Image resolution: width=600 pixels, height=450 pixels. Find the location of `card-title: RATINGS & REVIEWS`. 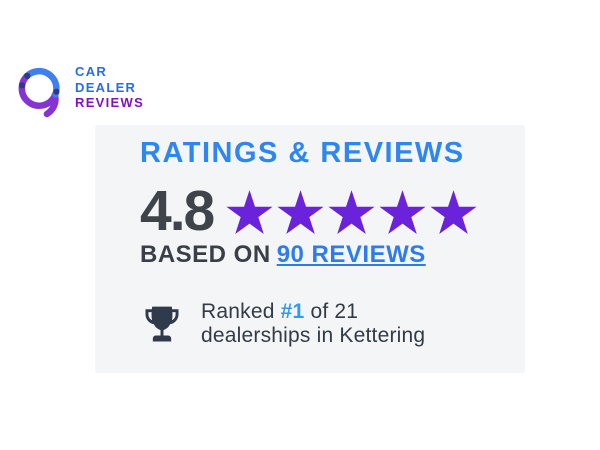

card-title: RATINGS & REVIEWS is located at coordinates (302, 153).